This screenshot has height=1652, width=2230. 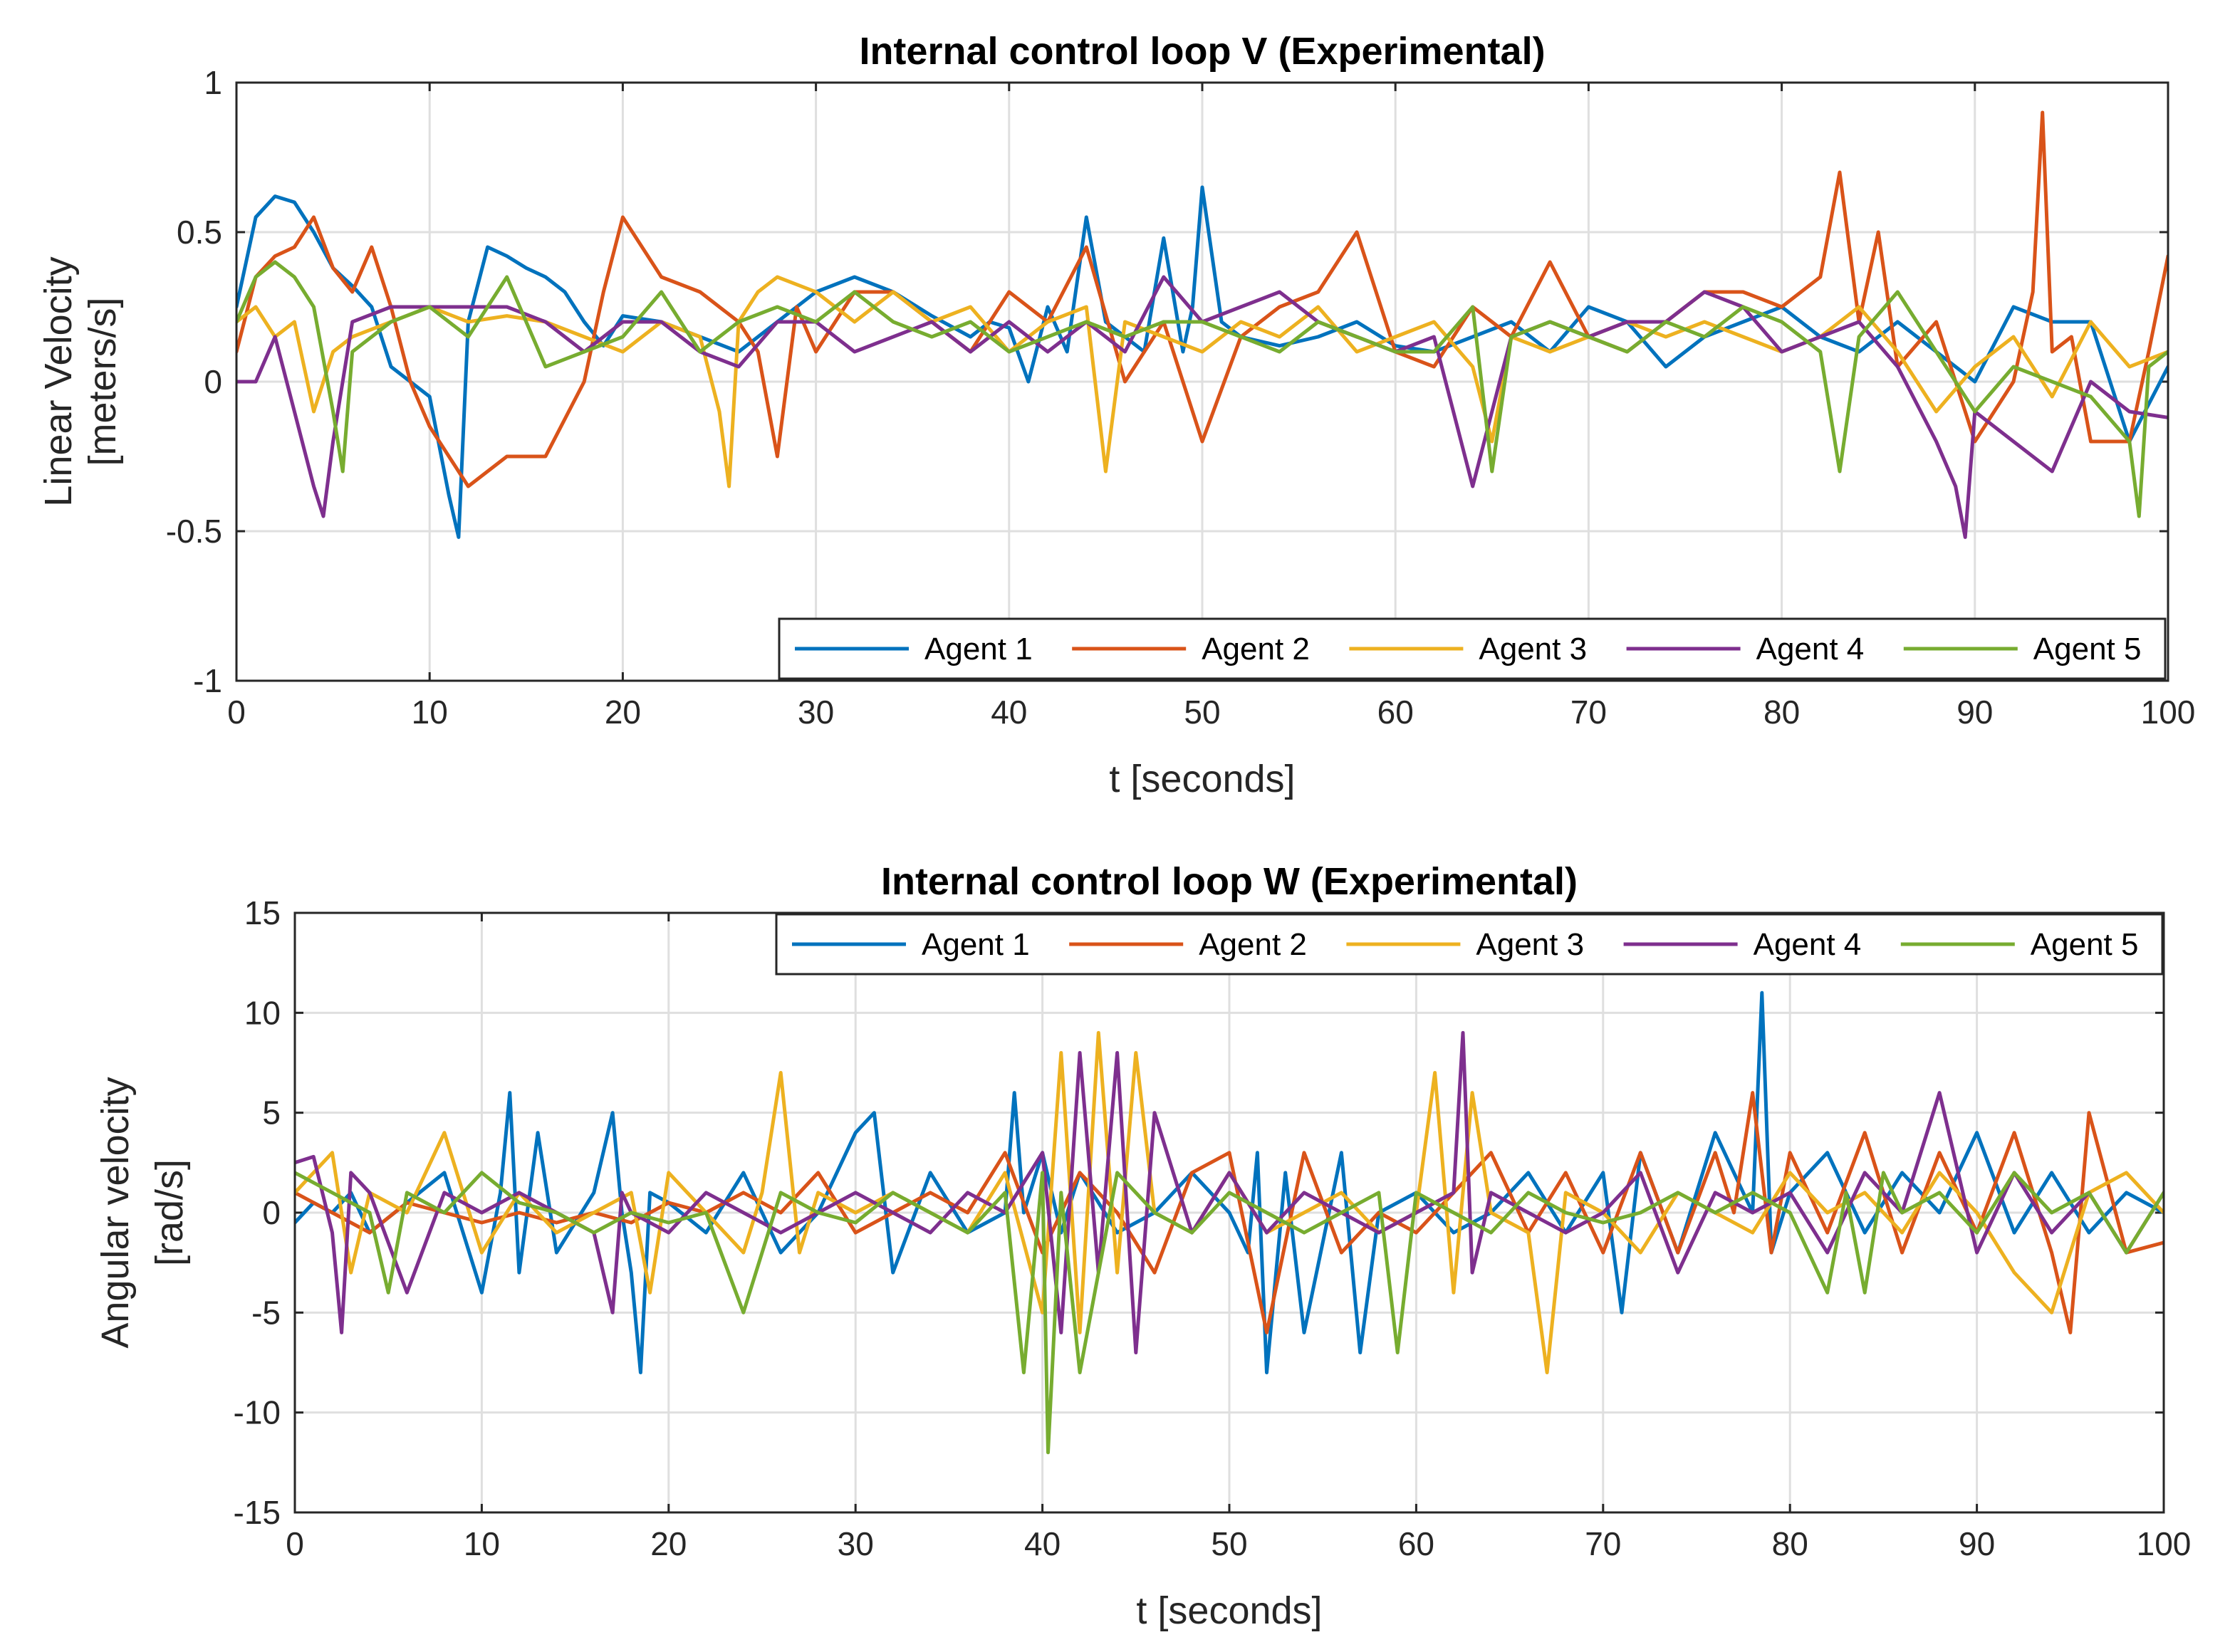 I want to click on y-tick-label: -10, so click(x=257, y=1412).